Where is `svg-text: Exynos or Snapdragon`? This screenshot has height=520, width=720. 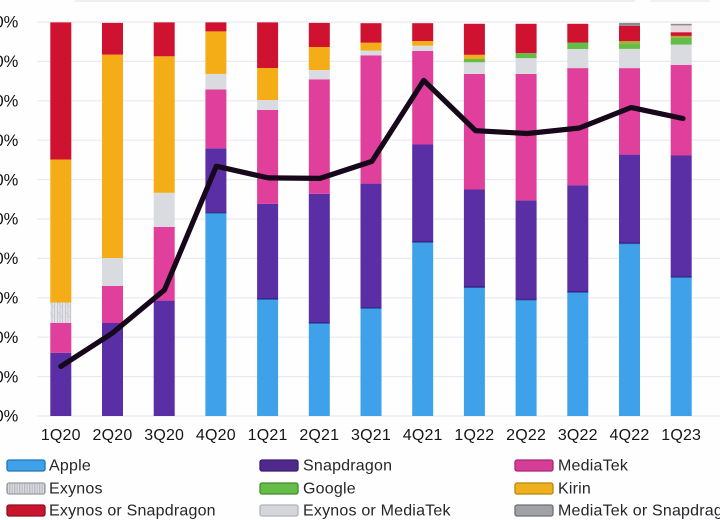 svg-text: Exynos or Snapdragon is located at coordinates (132, 511).